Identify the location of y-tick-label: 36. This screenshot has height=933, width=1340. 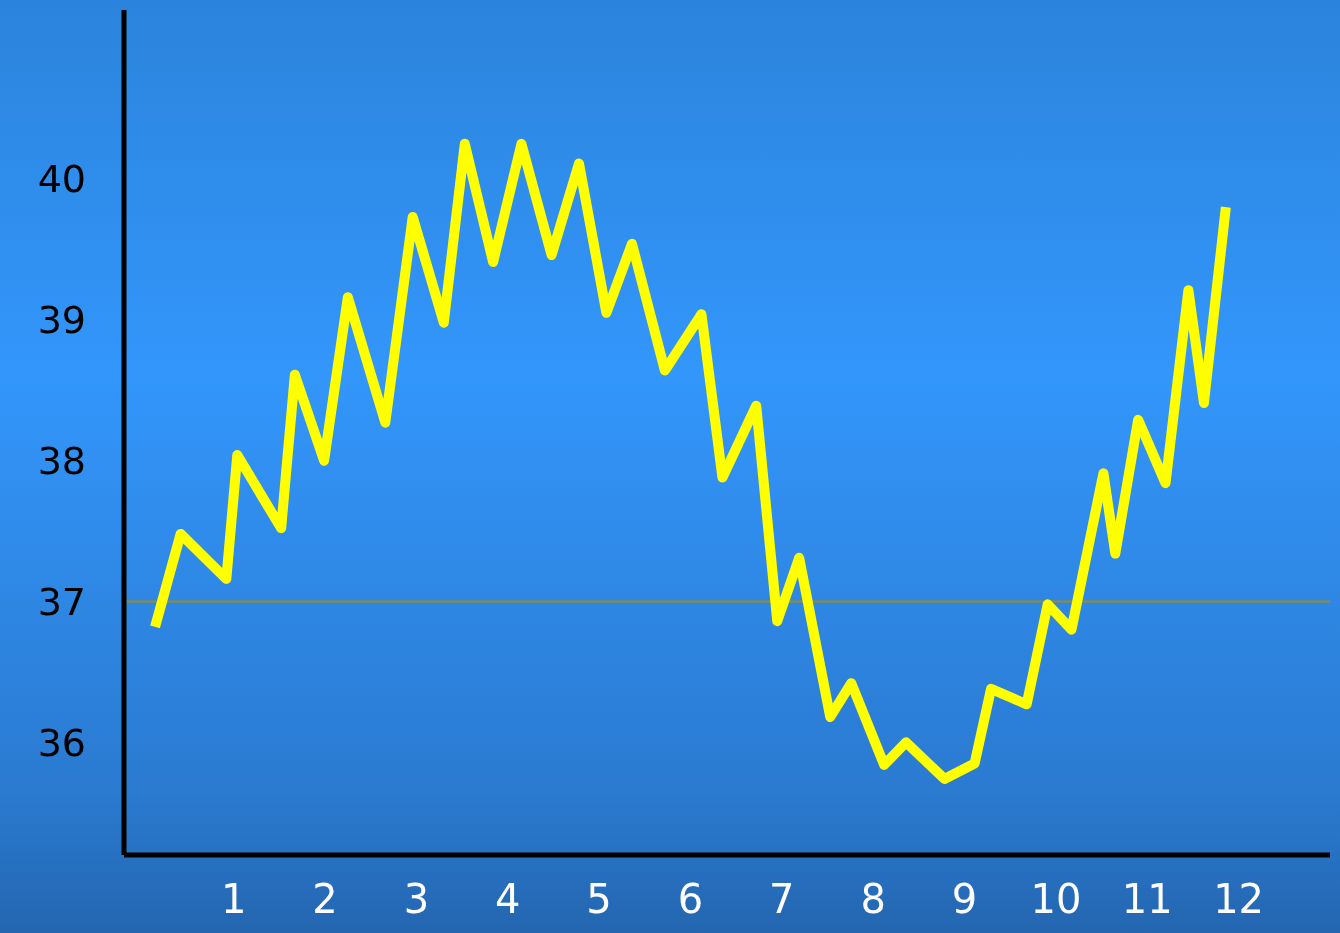
(61, 742).